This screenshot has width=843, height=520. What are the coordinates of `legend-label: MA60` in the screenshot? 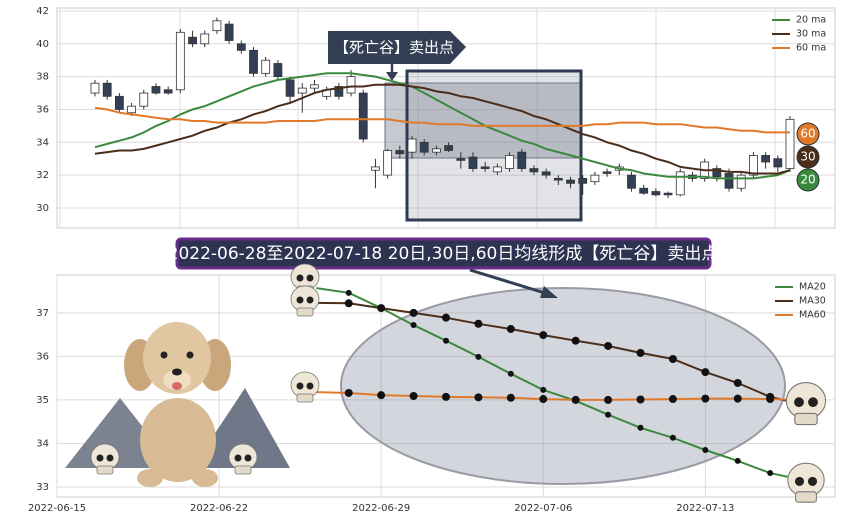 It's located at (812, 315).